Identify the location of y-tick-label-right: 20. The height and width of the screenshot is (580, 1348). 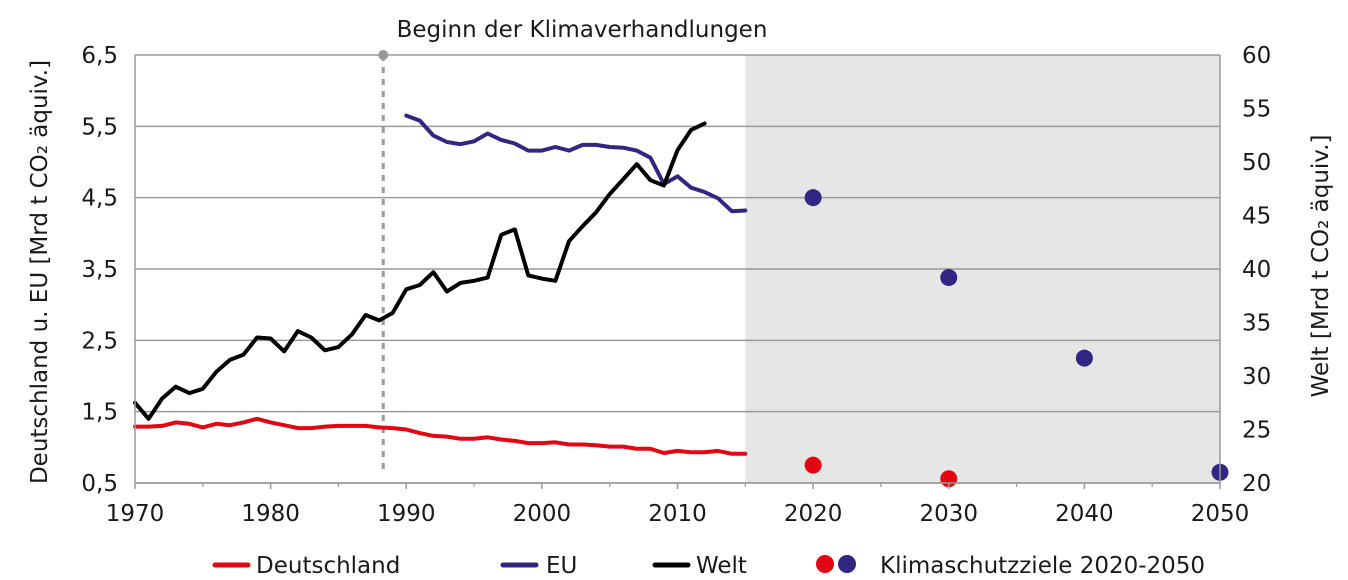
(1256, 484).